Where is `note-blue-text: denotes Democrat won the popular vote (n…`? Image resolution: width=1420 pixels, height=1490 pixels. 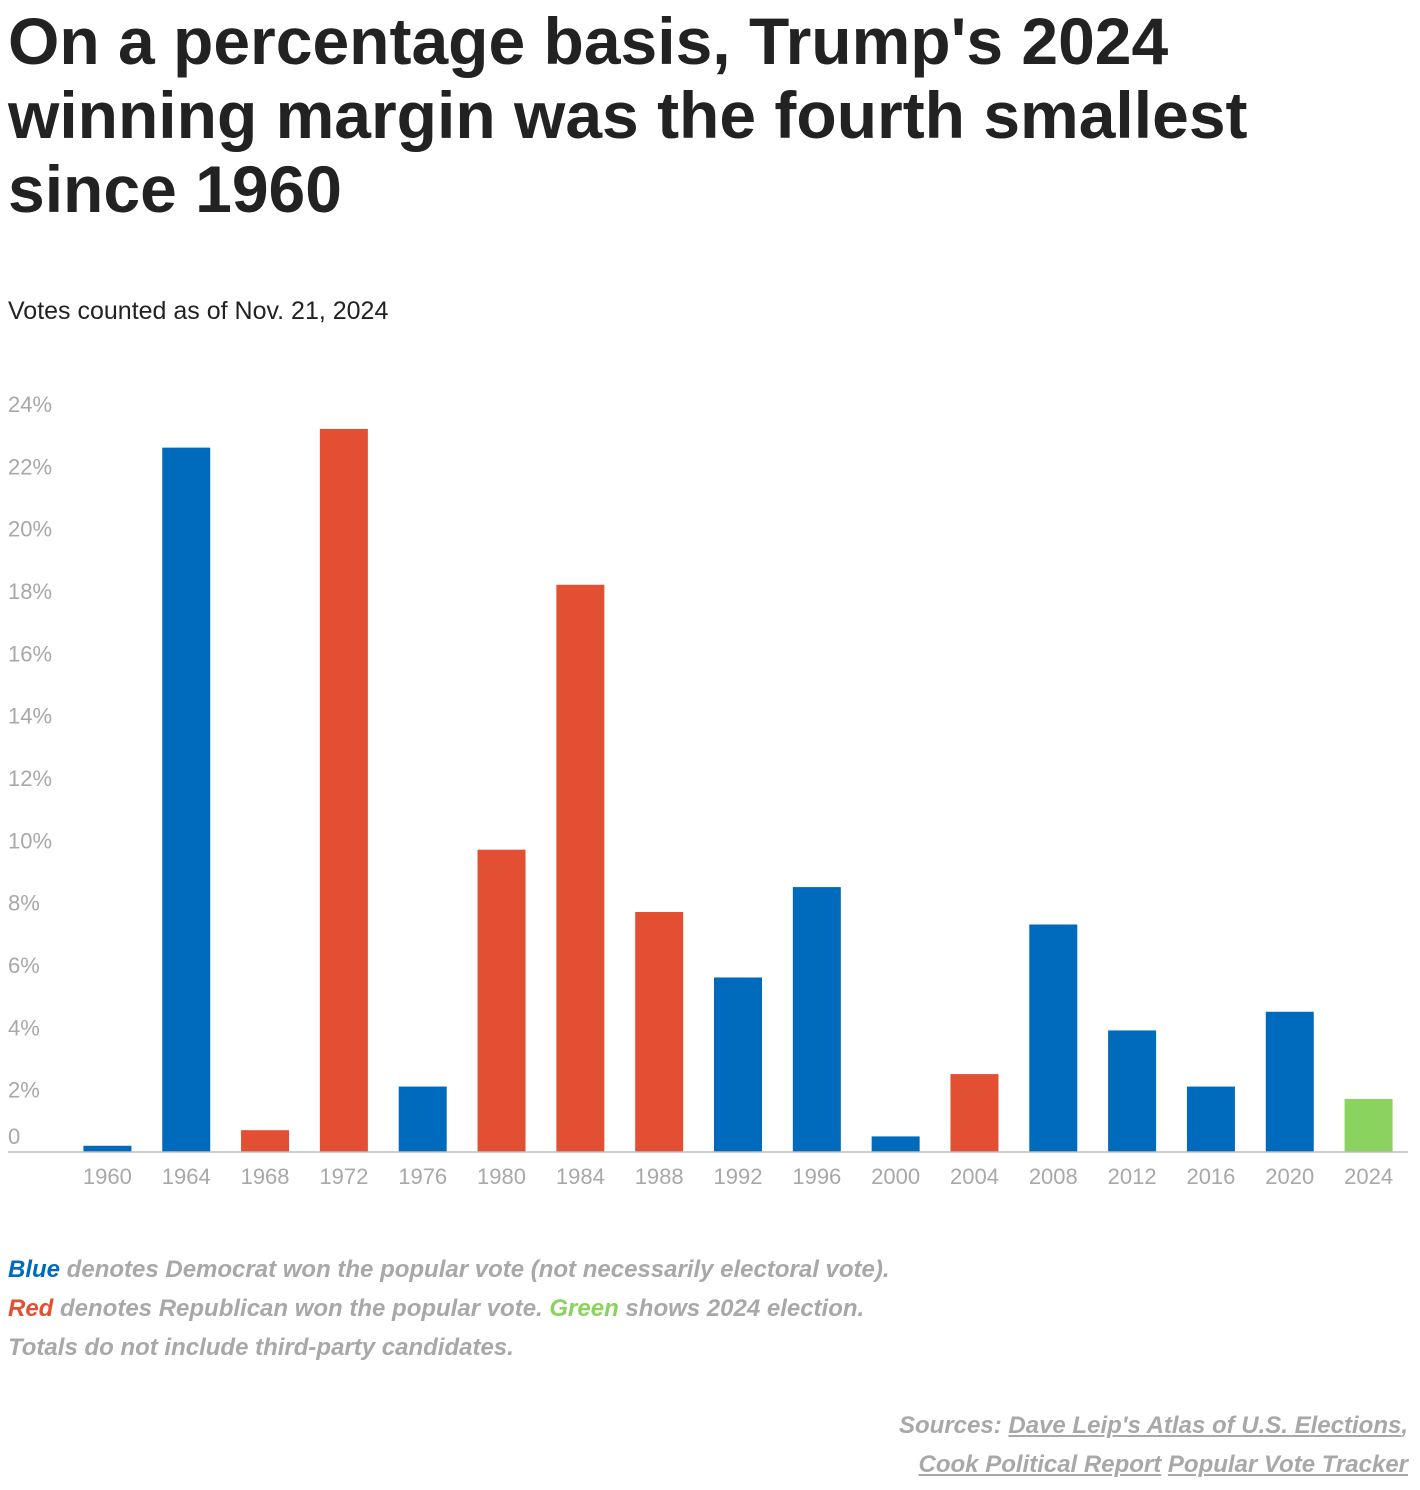 note-blue-text: denotes Democrat won the popular vote (n… is located at coordinates (475, 1269).